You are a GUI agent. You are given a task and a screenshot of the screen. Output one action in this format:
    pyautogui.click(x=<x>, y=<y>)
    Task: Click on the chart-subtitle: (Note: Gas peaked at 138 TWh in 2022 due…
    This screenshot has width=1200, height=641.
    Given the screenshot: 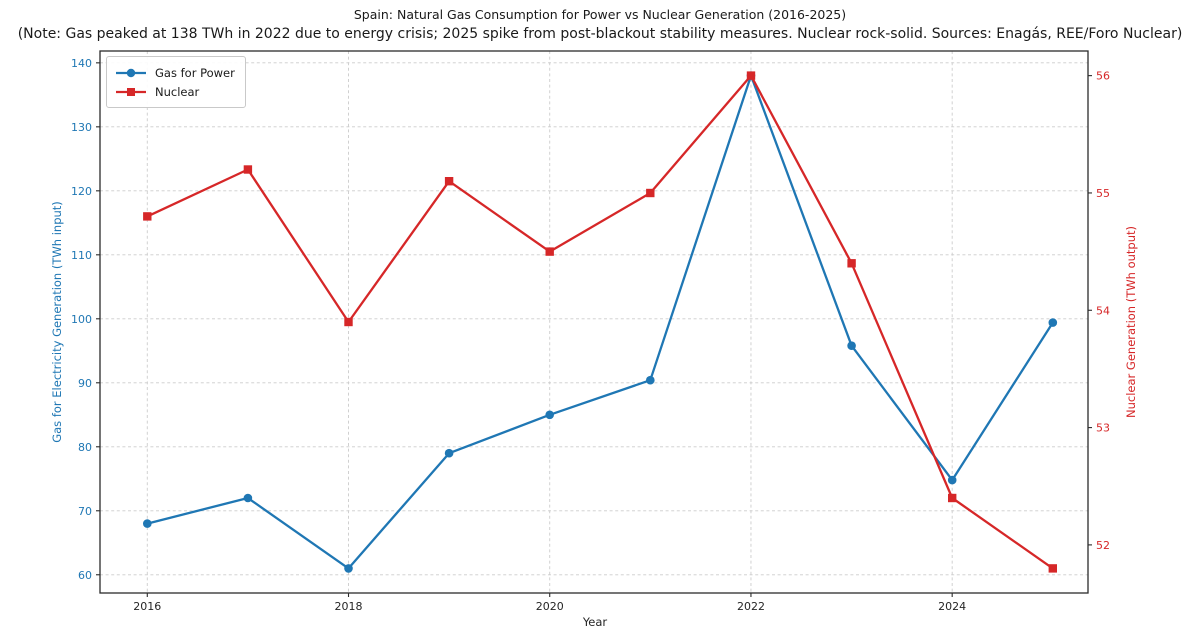 What is the action you would take?
    pyautogui.click(x=600, y=34)
    